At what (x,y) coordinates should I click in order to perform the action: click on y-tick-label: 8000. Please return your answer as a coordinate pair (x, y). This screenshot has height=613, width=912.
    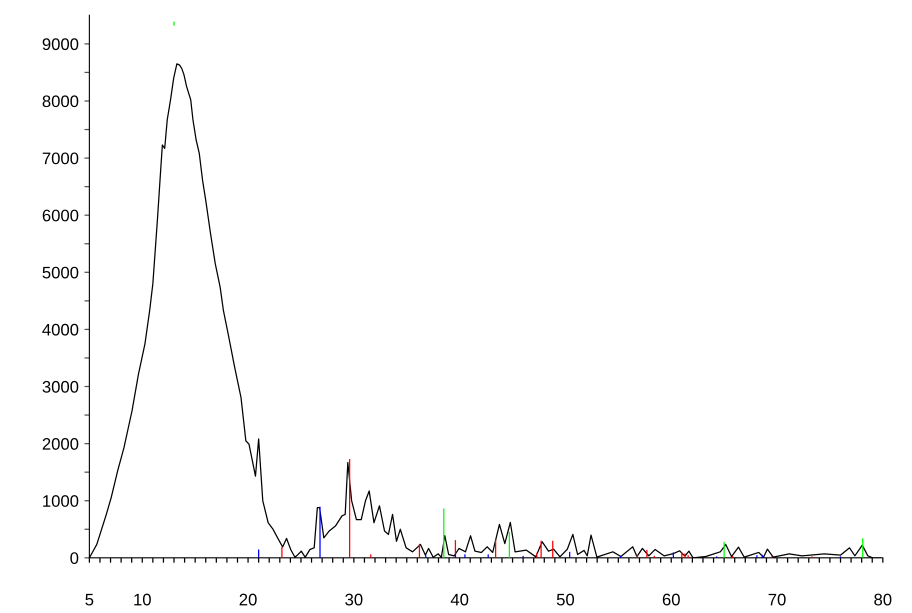
    Looking at the image, I should click on (60, 101).